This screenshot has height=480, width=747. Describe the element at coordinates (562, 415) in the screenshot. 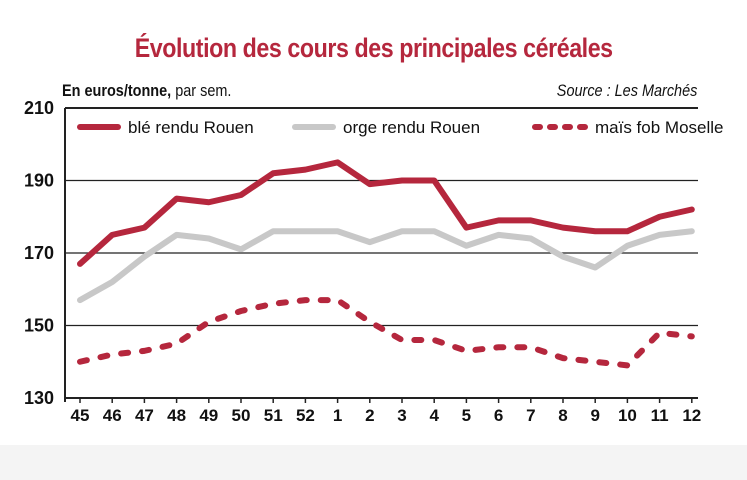

I see `x-tick-label-8: 8` at that location.